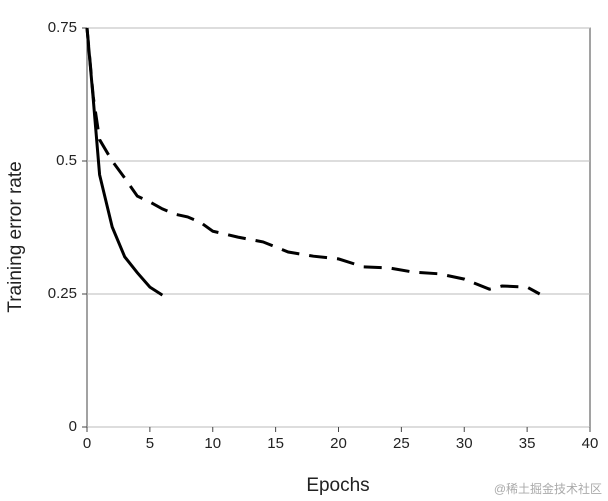  Describe the element at coordinates (337, 485) in the screenshot. I see `x-axis-title: Epochs` at that location.